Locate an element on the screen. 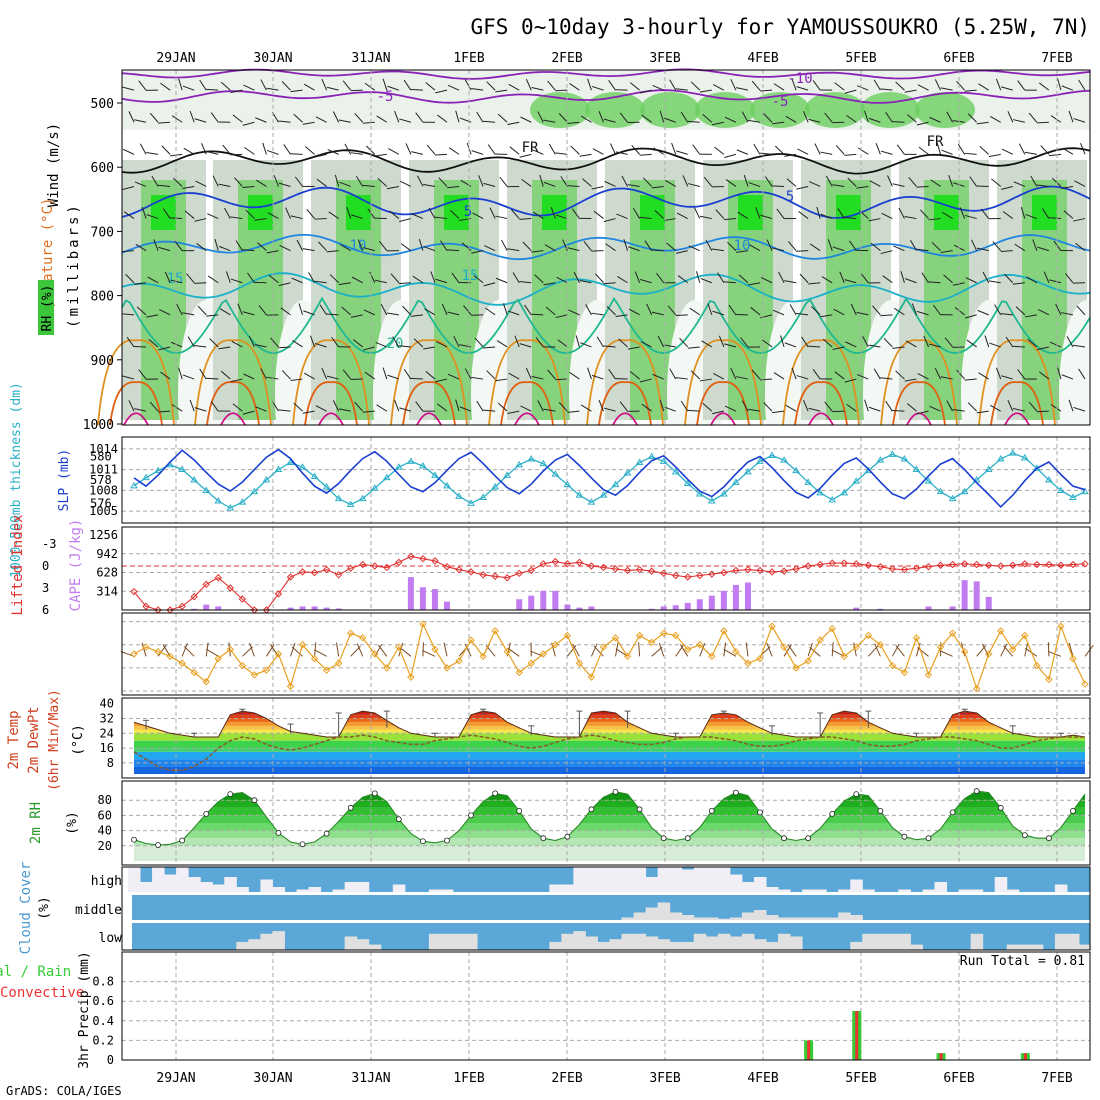  lifted-index-tick-label: 3 is located at coordinates (45, 588).